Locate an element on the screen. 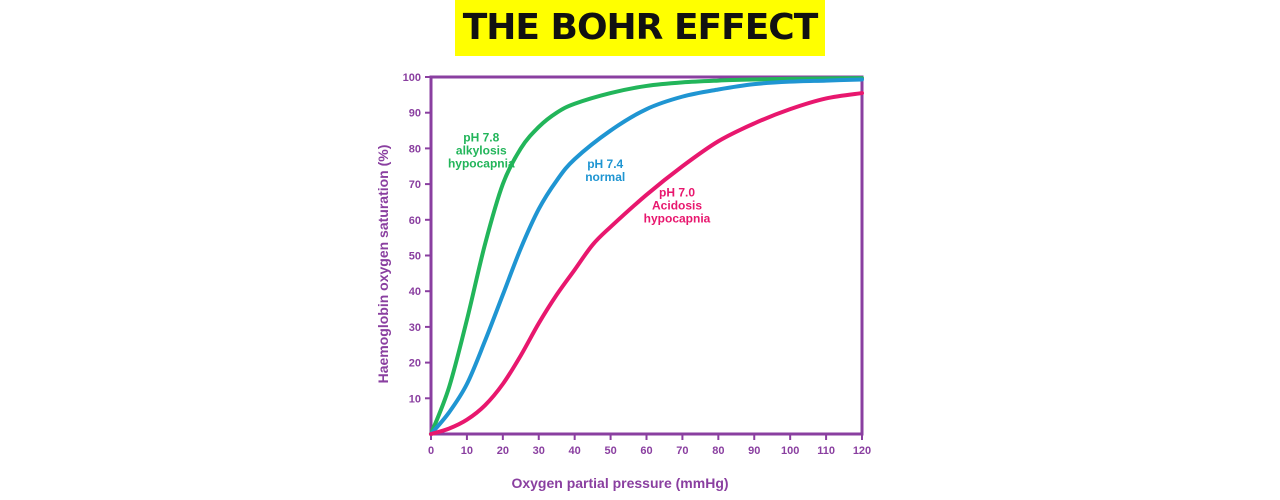 The width and height of the screenshot is (1280, 500). x-tick-label: 40 is located at coordinates (575, 451).